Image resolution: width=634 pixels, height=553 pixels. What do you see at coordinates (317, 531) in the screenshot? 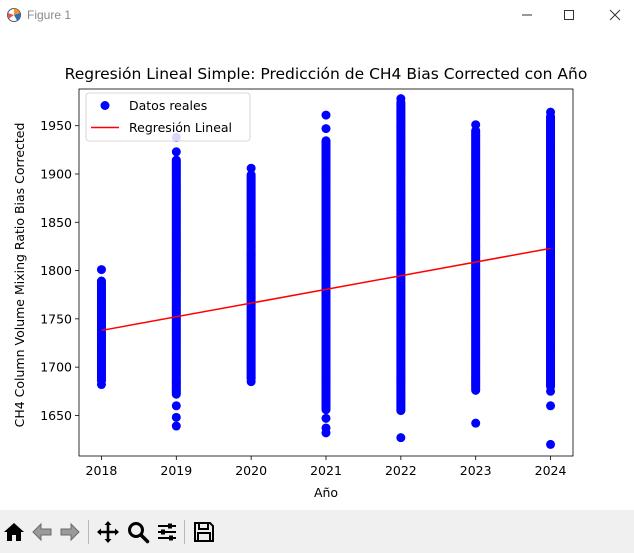
I see `navigation-toolbar` at bounding box center [317, 531].